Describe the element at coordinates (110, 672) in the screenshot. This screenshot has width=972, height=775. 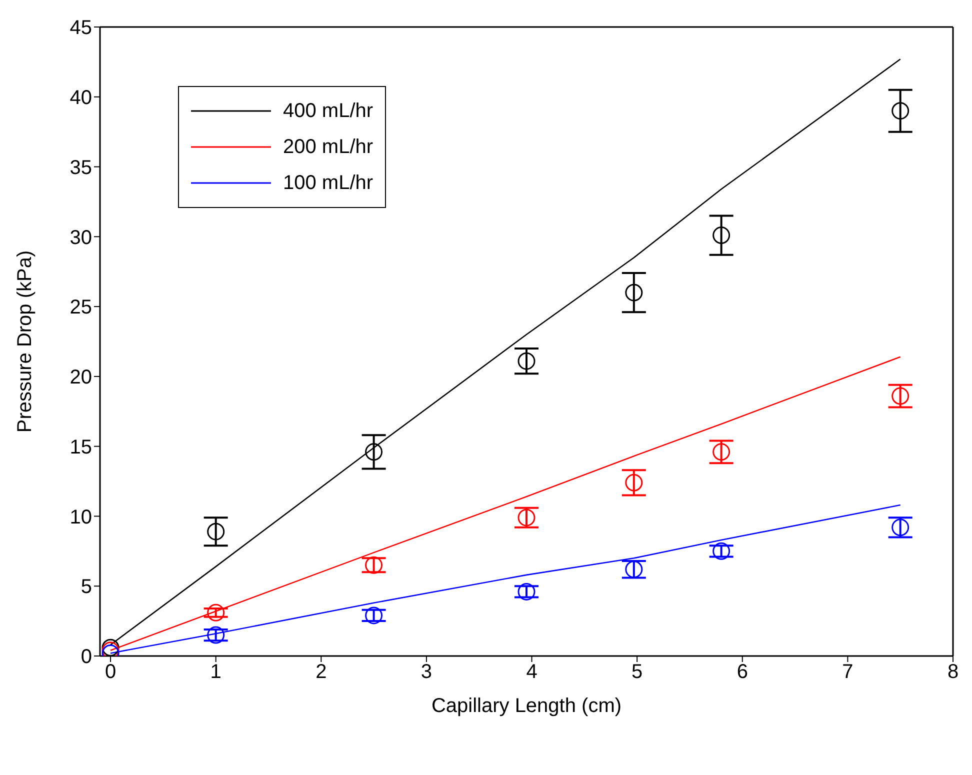
I see `x-tick-label: 0` at that location.